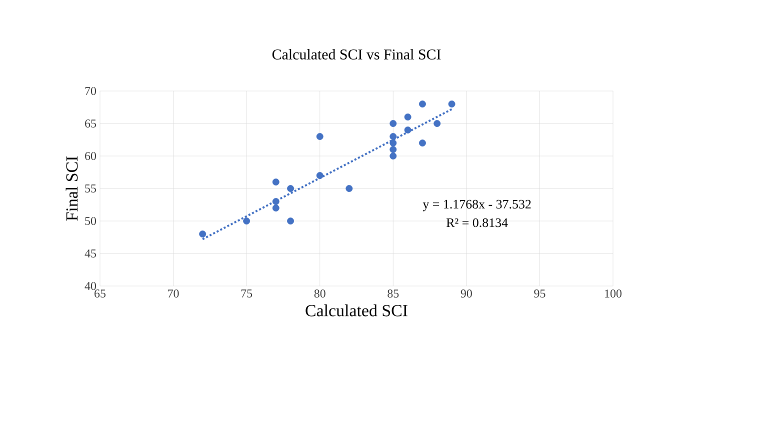  I want to click on x-tick-label: 70, so click(173, 294).